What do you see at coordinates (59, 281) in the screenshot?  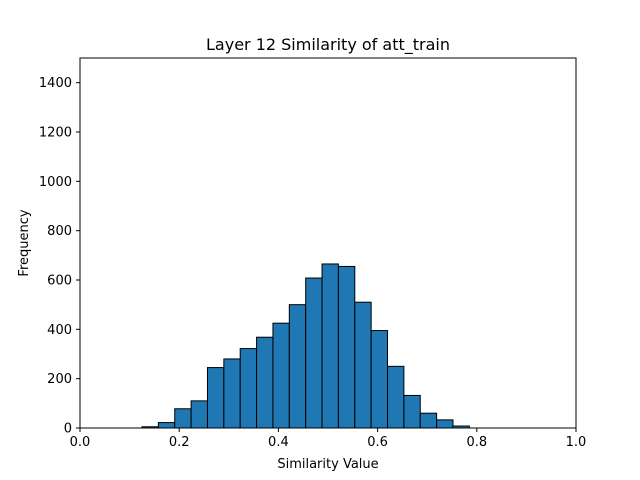 I see `y-tick-label: 600` at bounding box center [59, 281].